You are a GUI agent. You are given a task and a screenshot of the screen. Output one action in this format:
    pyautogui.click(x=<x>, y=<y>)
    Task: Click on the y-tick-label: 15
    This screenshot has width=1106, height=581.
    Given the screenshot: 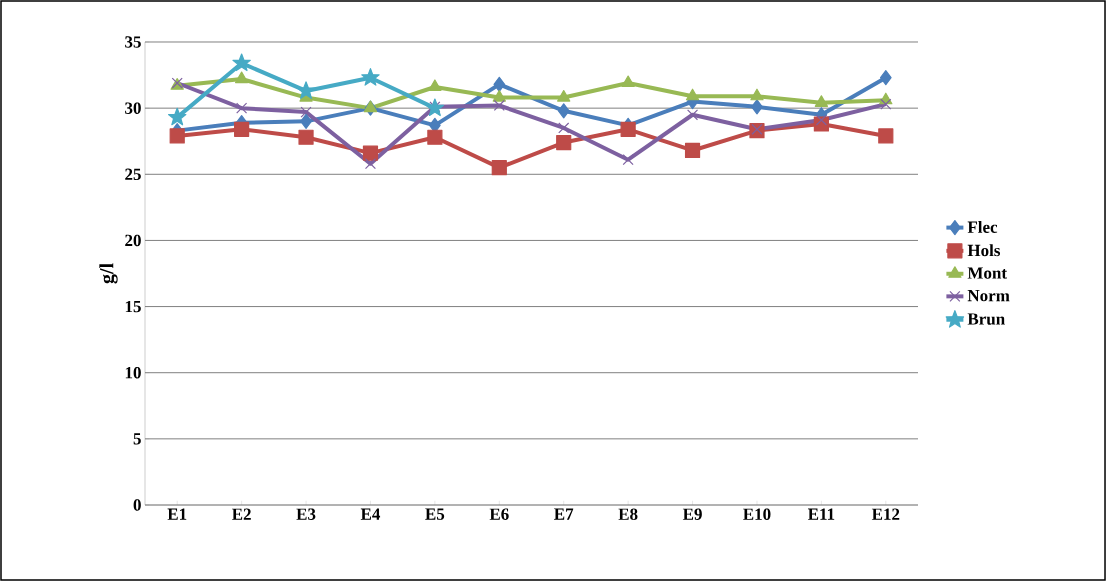 What is the action you would take?
    pyautogui.click(x=133, y=306)
    